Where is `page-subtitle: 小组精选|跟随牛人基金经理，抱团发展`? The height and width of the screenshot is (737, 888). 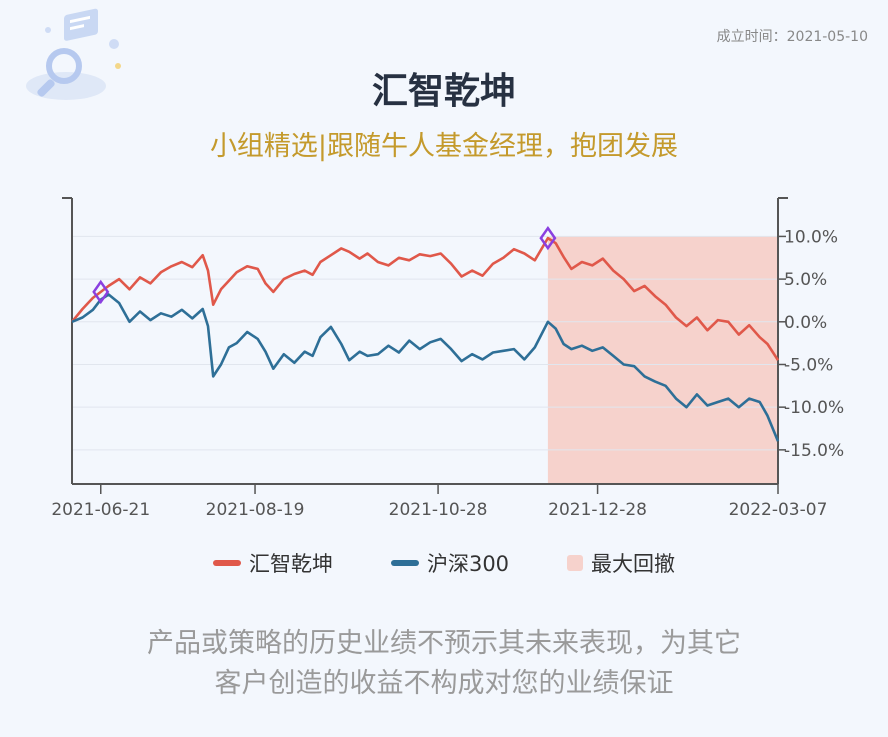 page-subtitle: 小组精选|跟随牛人基金经理，抱团发展 is located at coordinates (444, 146).